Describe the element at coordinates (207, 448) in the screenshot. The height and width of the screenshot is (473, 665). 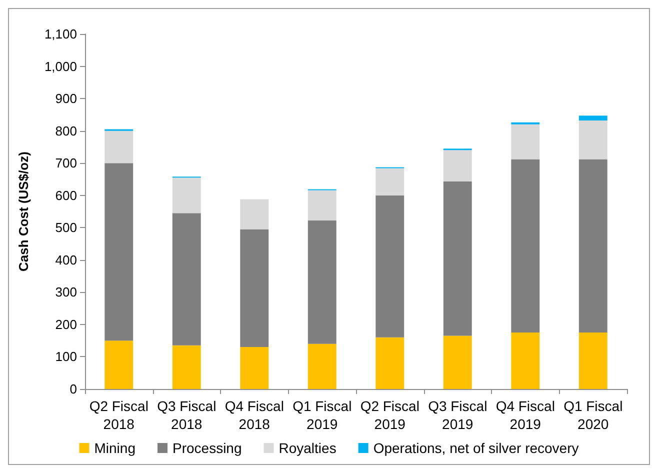
I see `legend-label: Processing` at that location.